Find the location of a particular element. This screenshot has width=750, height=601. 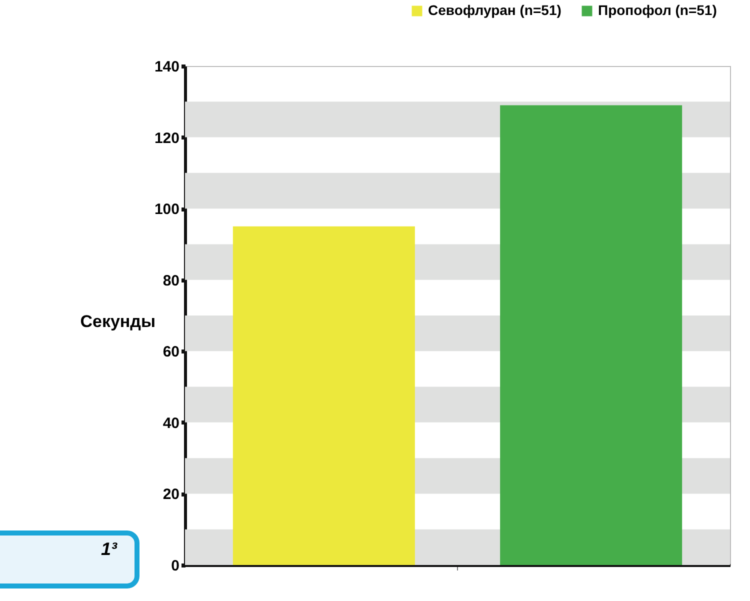

y-axis-title: Секунды is located at coordinates (118, 321).